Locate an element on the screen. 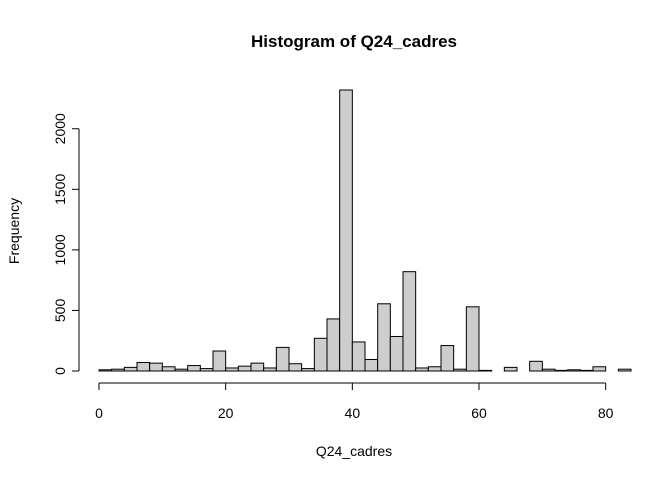 This screenshot has width=672, height=480. x-tick-label: 60 is located at coordinates (479, 413).